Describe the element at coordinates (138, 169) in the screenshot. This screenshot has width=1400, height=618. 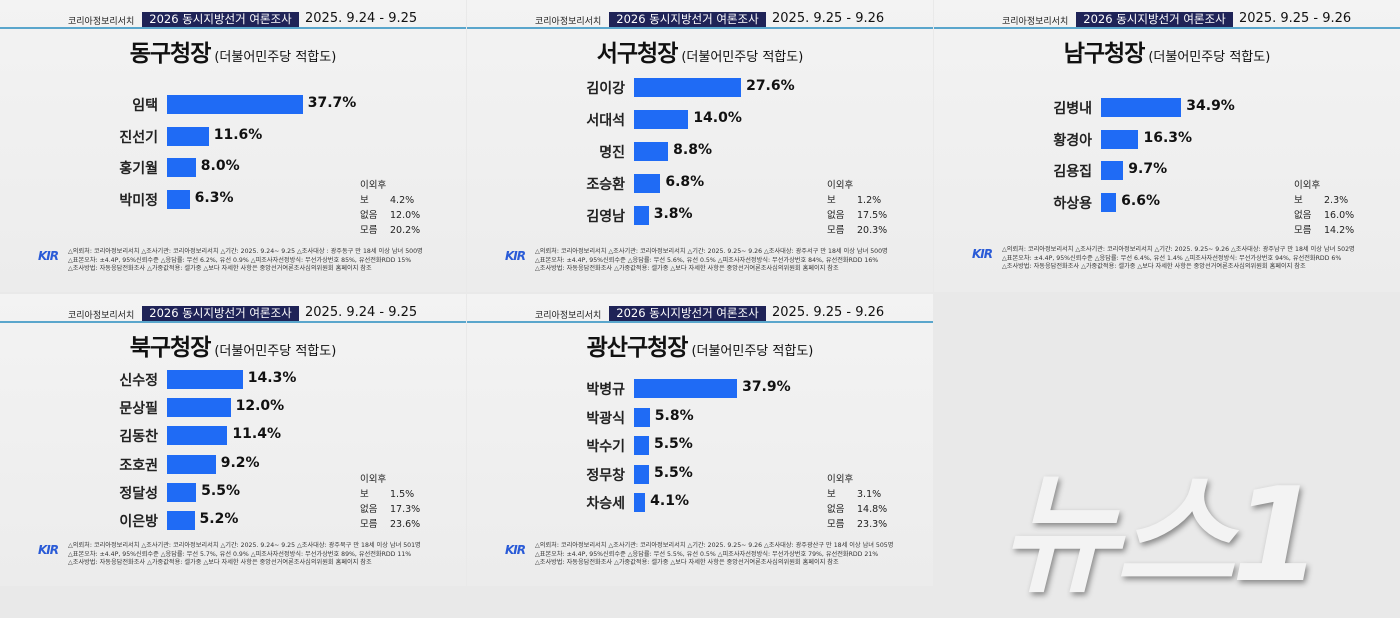
I see `candidate-name: 홍기월` at that location.